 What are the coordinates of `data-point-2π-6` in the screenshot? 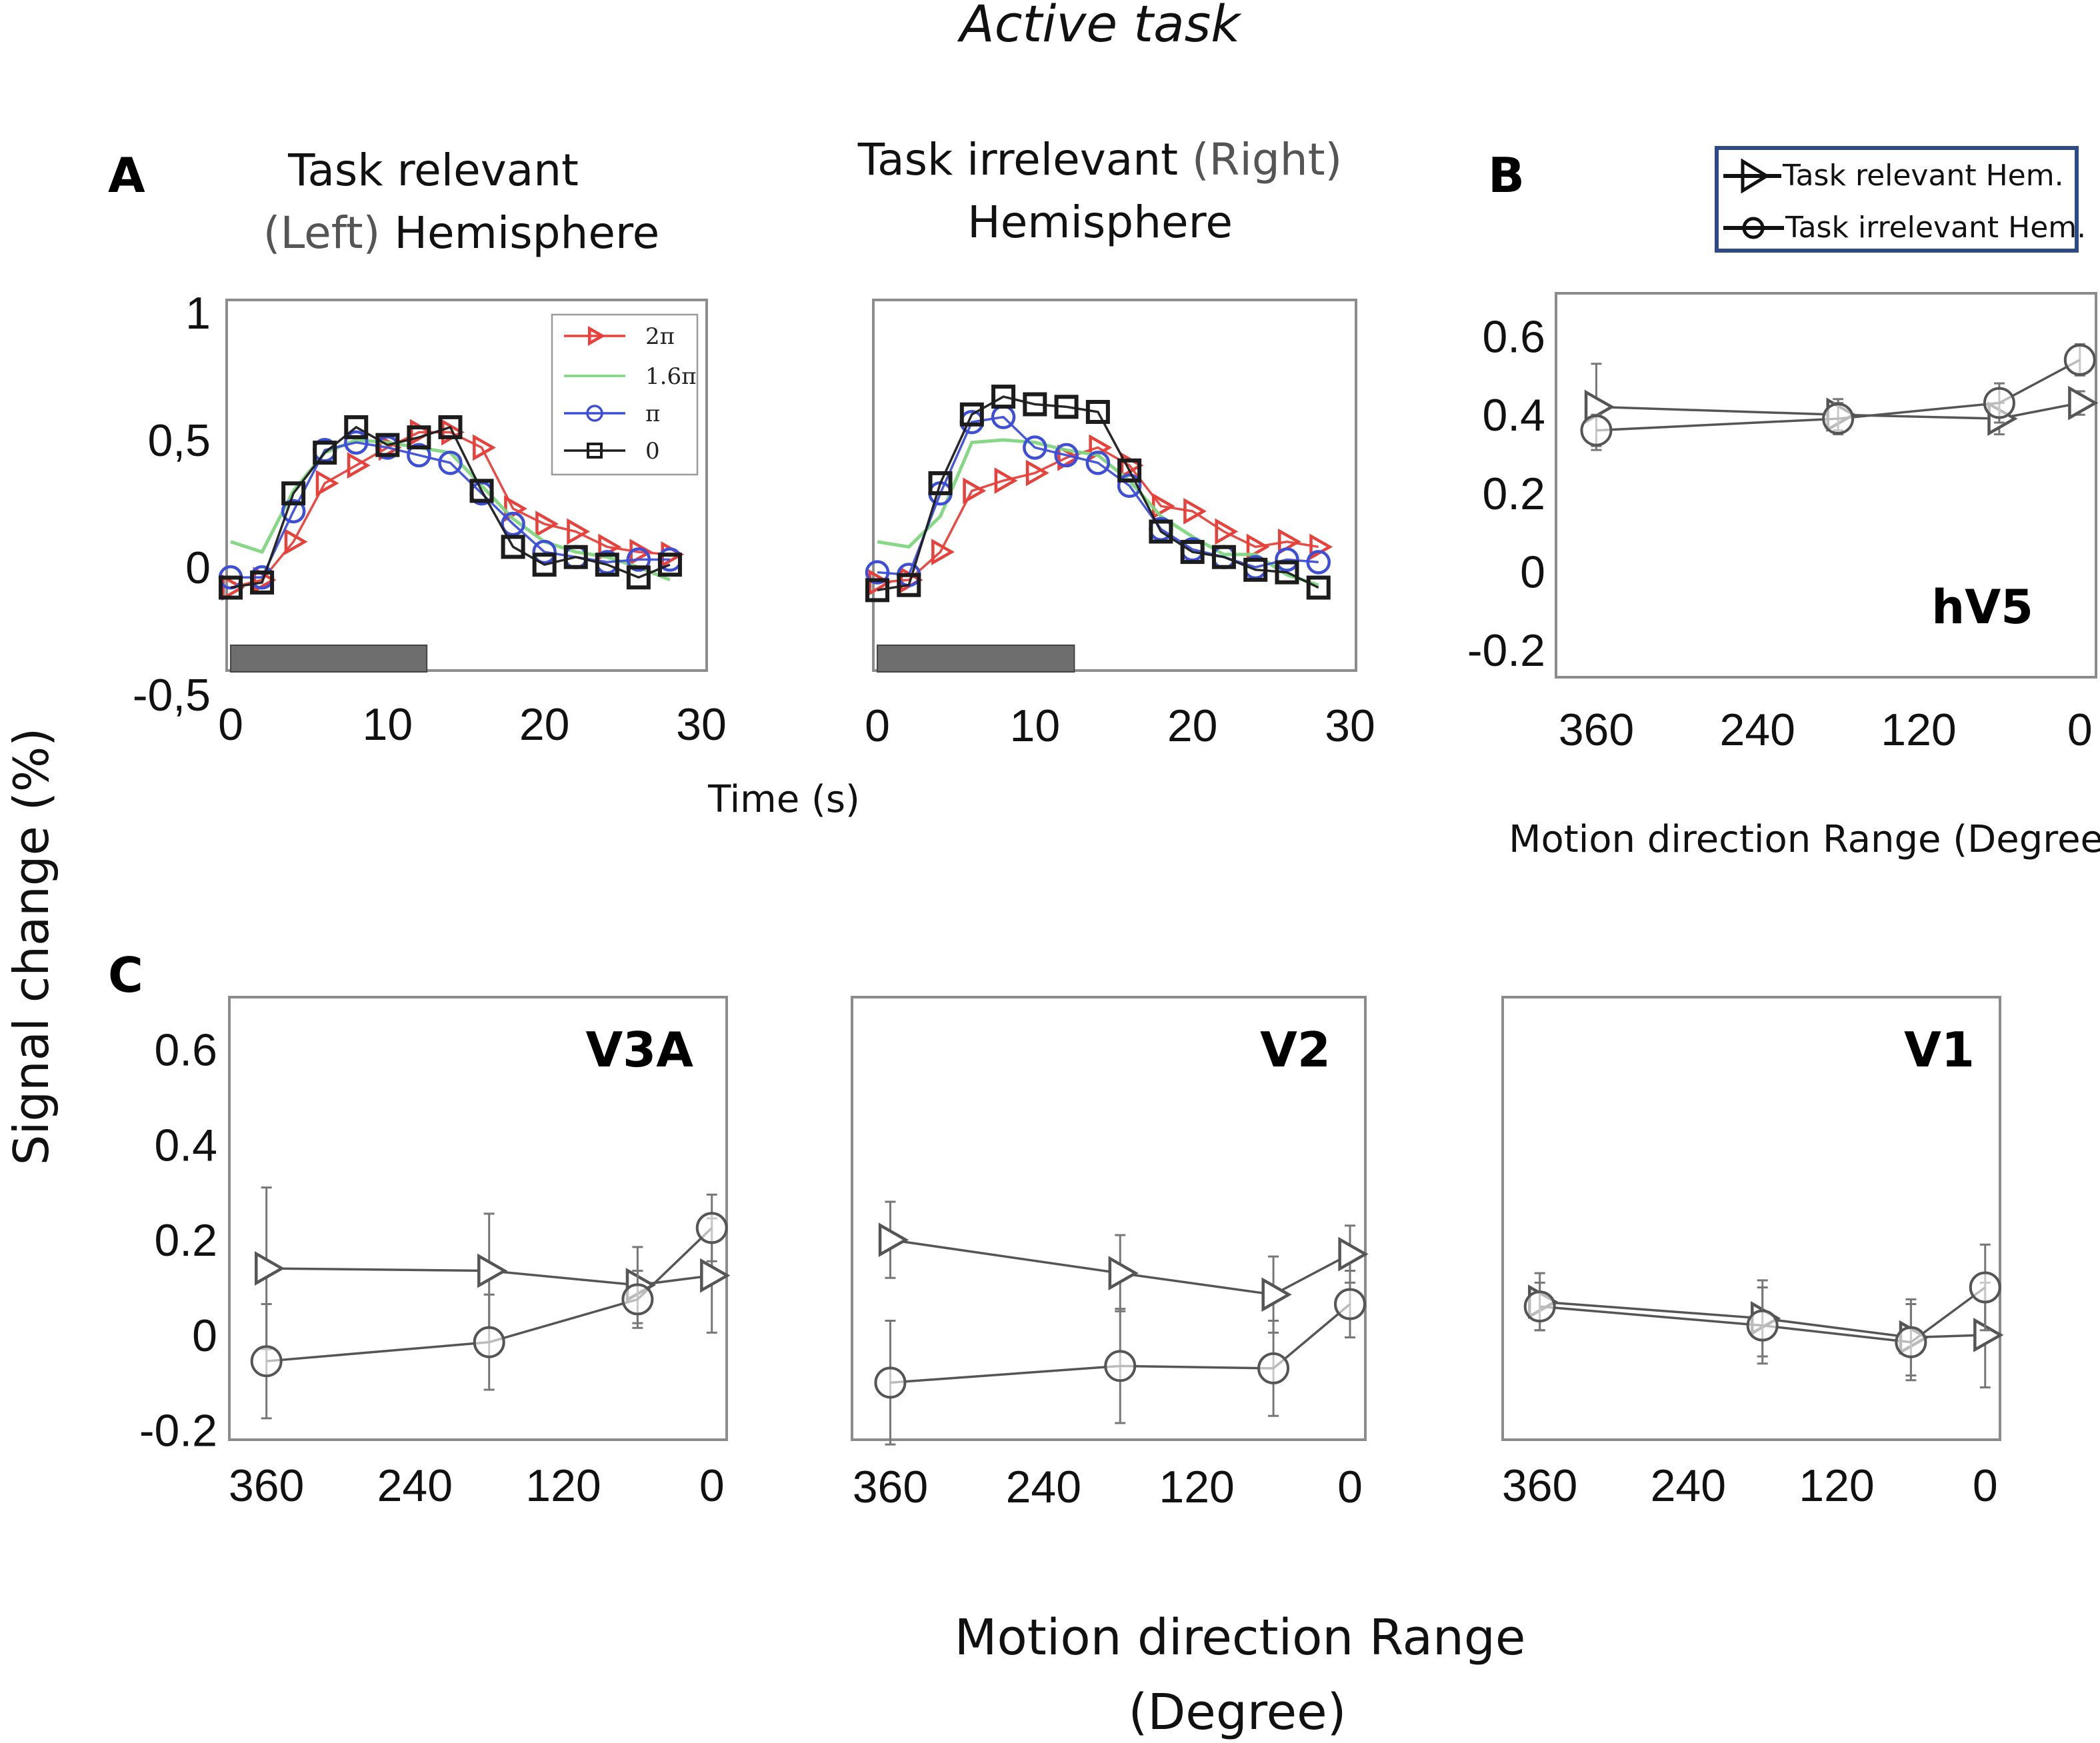 It's located at (1069, 457).